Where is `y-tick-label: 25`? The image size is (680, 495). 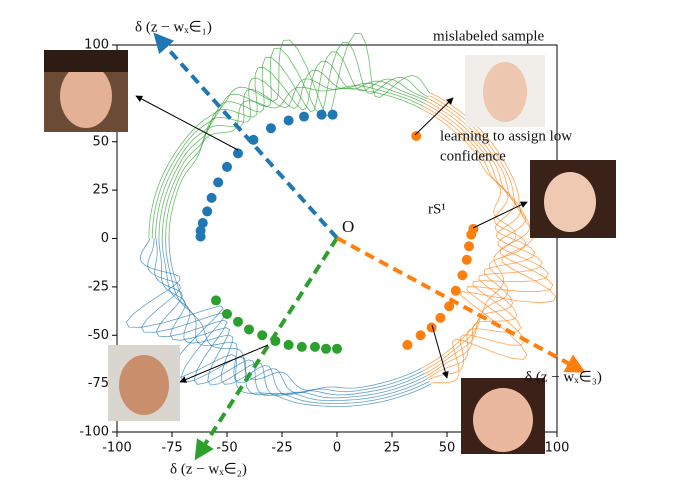
y-tick-label: 25 is located at coordinates (100, 190).